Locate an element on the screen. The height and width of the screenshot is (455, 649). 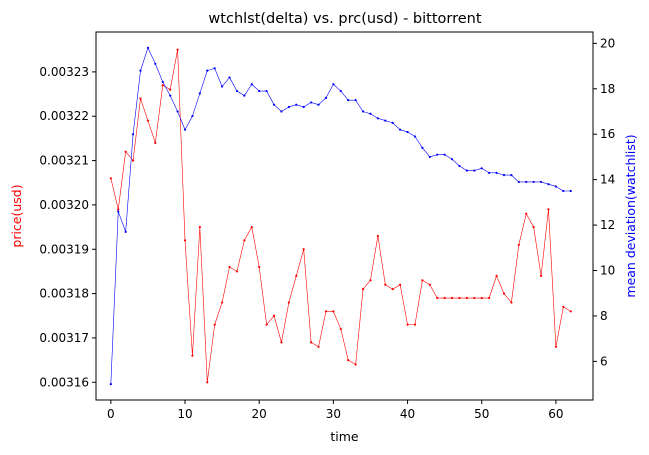
y-right-tick-label: 16 is located at coordinates (607, 134).